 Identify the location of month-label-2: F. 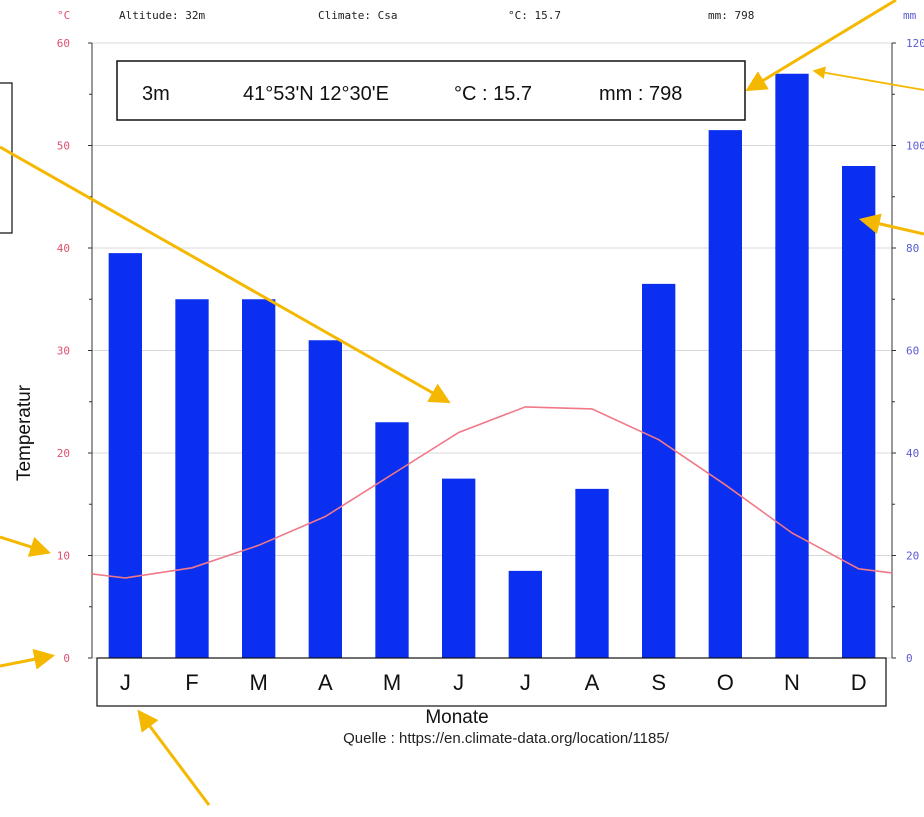
(191, 682).